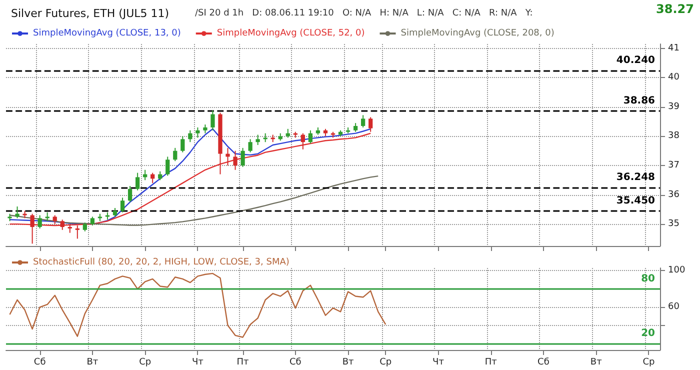 The image size is (700, 370). I want to click on ref-line-label: 35.450, so click(636, 200).